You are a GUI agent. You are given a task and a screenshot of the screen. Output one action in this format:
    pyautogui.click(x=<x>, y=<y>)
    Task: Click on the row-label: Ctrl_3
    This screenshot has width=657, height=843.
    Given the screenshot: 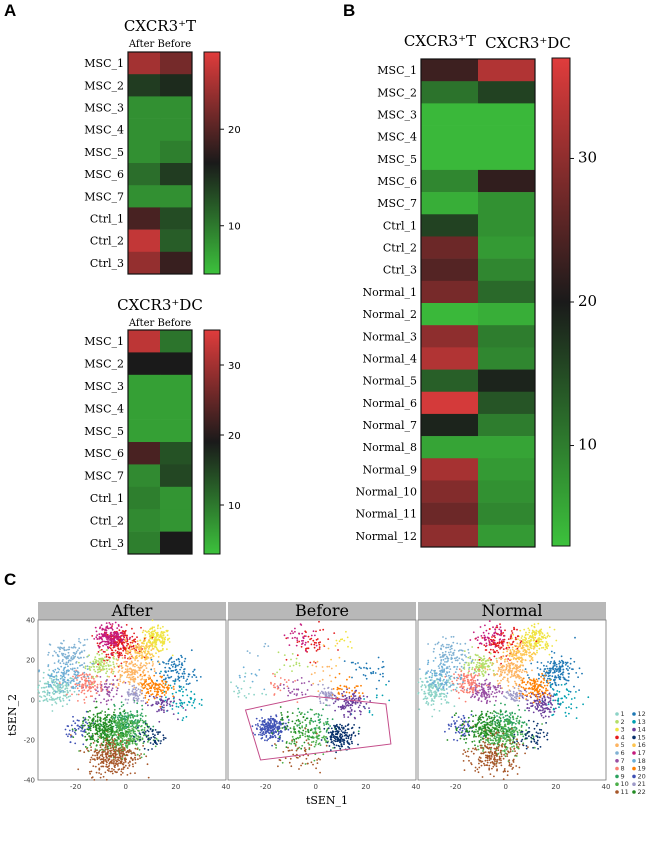 What is the action you would take?
    pyautogui.click(x=107, y=263)
    